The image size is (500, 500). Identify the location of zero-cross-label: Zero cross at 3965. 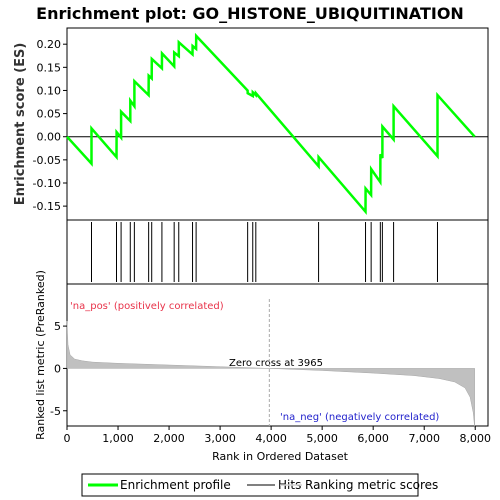
(276, 363).